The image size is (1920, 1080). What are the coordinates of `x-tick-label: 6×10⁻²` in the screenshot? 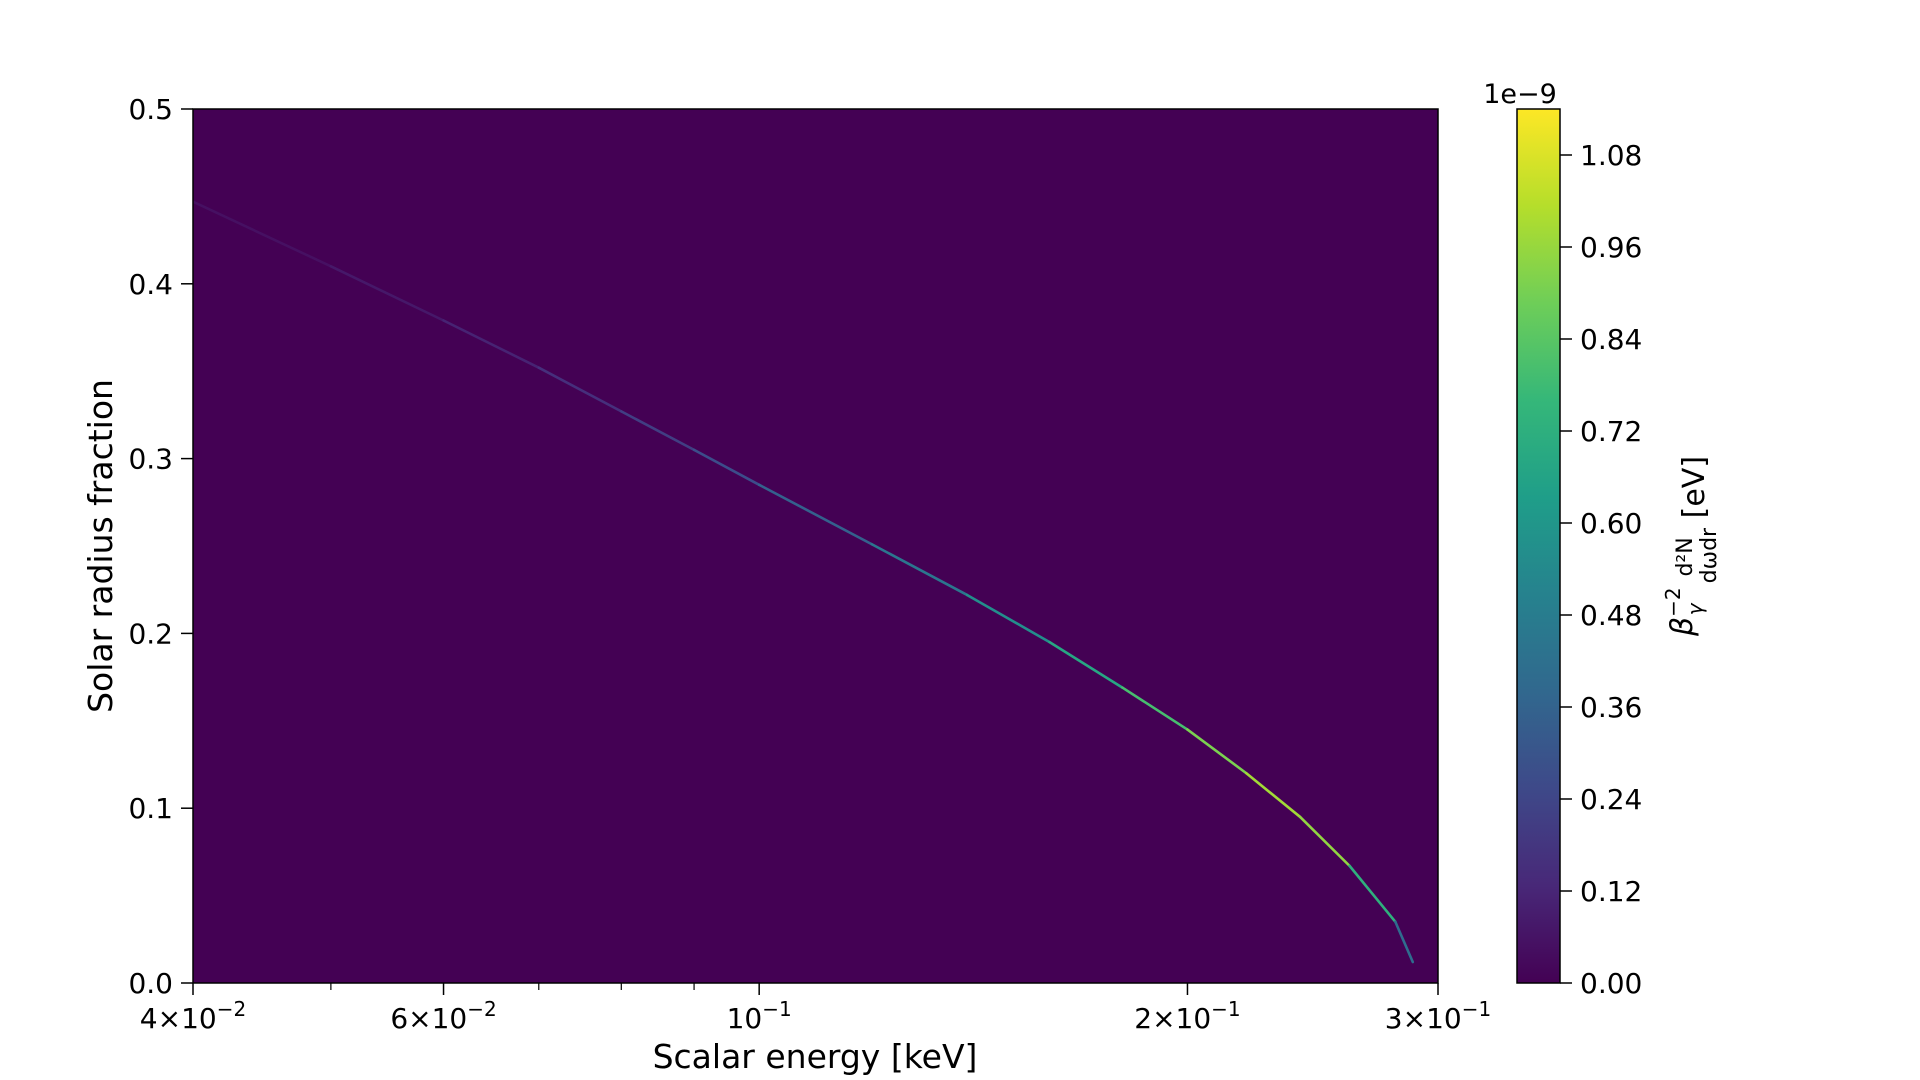 It's located at (443, 1016).